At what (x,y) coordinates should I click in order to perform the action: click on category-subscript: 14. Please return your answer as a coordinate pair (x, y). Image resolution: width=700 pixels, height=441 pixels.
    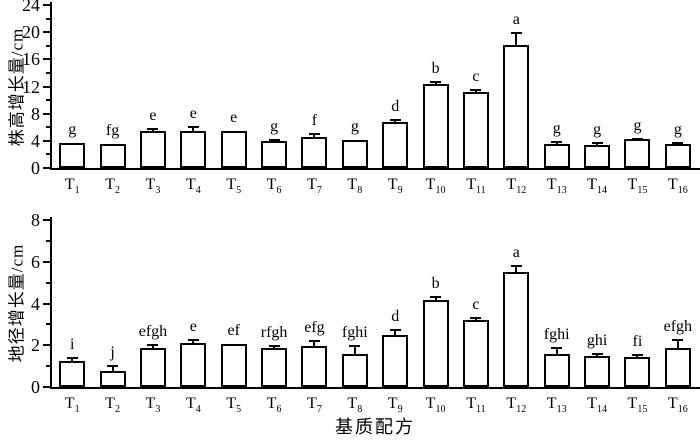
    Looking at the image, I should click on (601, 191).